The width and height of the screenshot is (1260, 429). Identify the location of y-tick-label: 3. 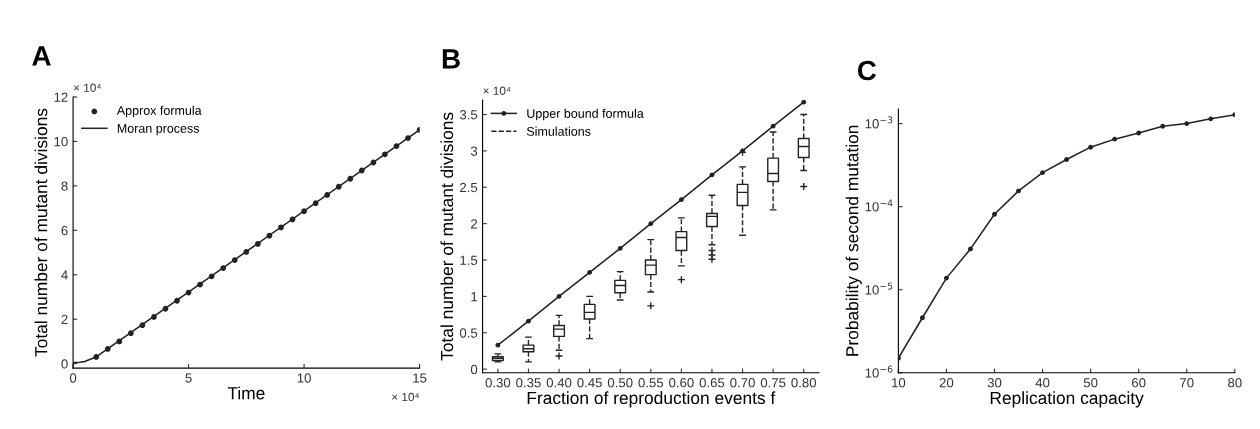
(474, 151).